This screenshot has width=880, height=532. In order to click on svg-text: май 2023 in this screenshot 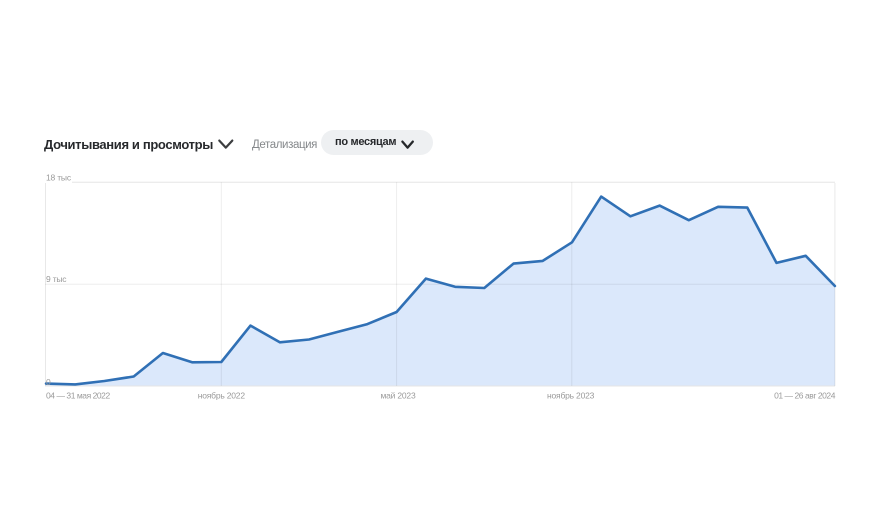, I will do `click(398, 396)`.